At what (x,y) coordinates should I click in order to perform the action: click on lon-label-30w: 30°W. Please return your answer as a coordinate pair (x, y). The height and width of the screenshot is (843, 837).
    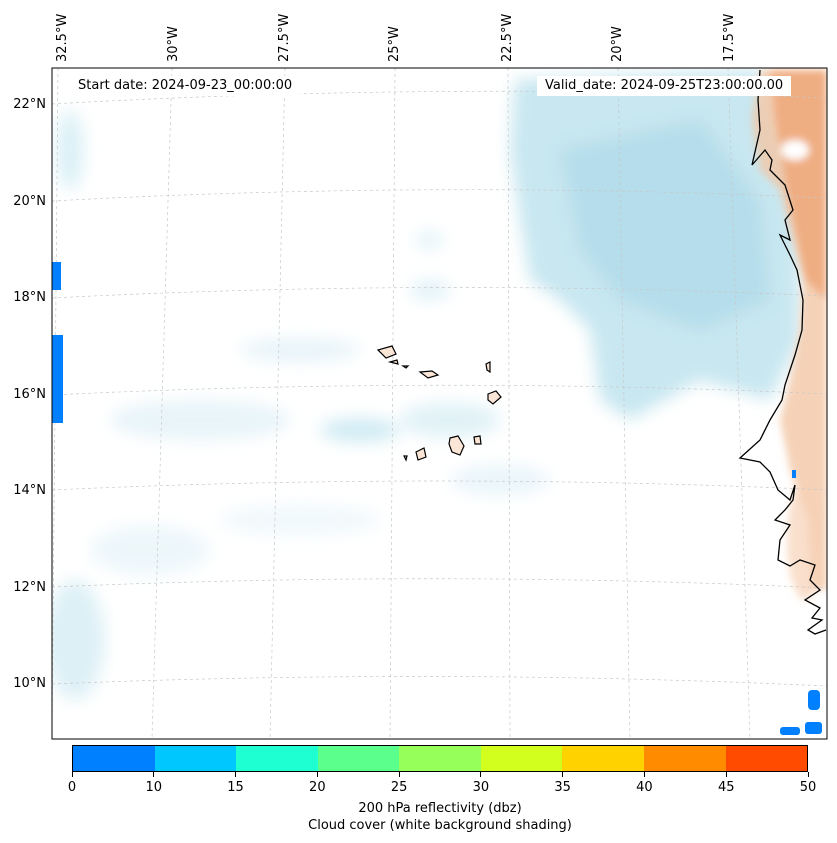
    Looking at the image, I should click on (173, 44).